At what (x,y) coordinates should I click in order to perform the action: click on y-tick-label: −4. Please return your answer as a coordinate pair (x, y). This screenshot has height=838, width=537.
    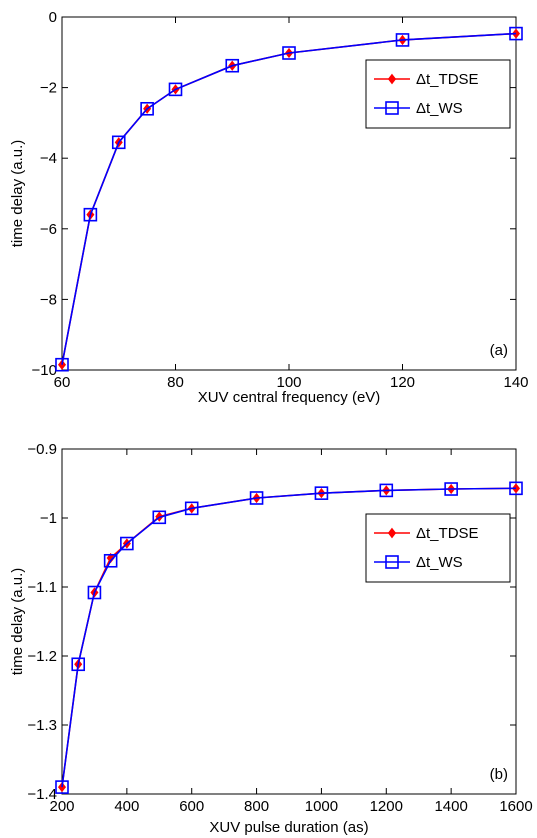
    Looking at the image, I should click on (48, 158).